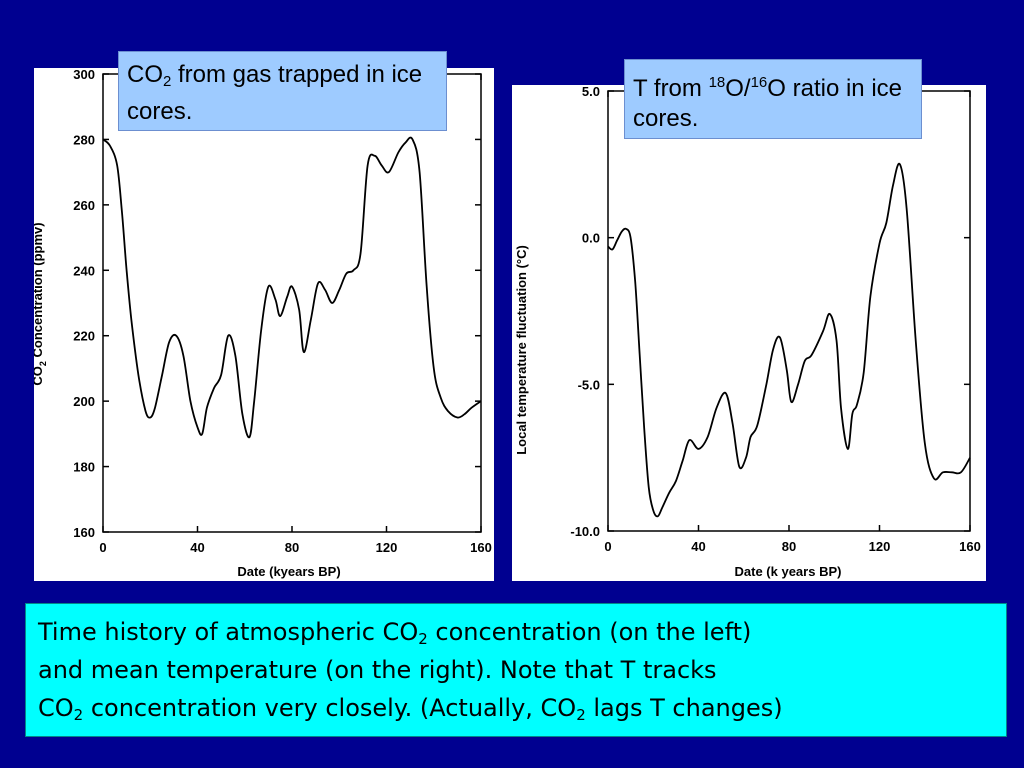 This screenshot has width=1024, height=768. What do you see at coordinates (591, 238) in the screenshot?
I see `temperature-y-tick-label: 0.0` at bounding box center [591, 238].